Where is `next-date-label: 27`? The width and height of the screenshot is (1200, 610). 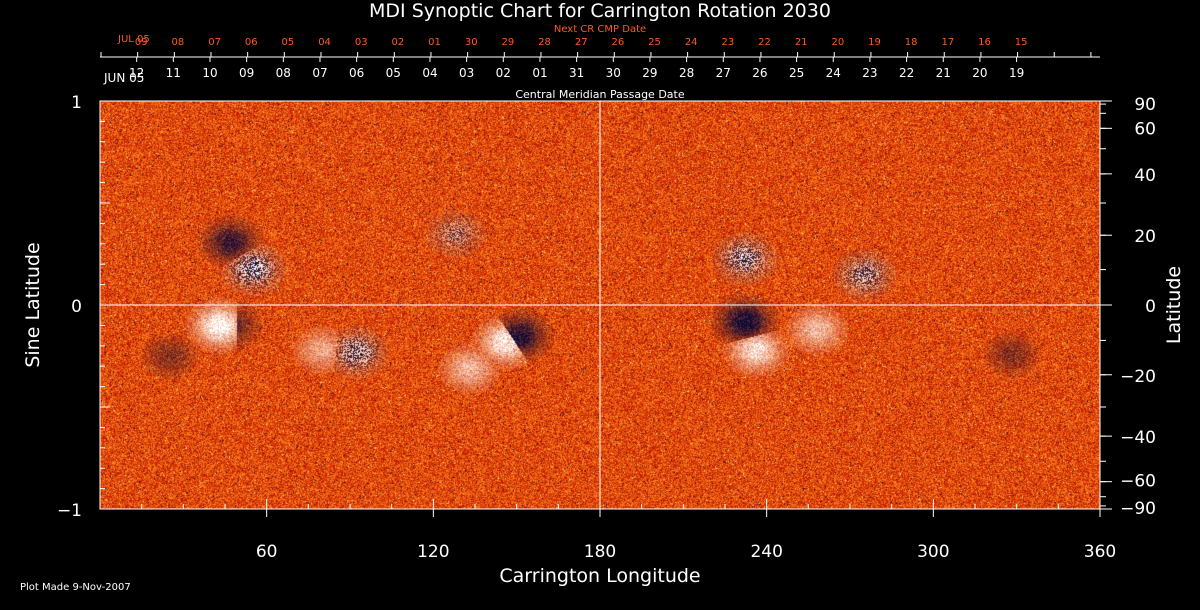 next-date-label: 27 is located at coordinates (581, 42).